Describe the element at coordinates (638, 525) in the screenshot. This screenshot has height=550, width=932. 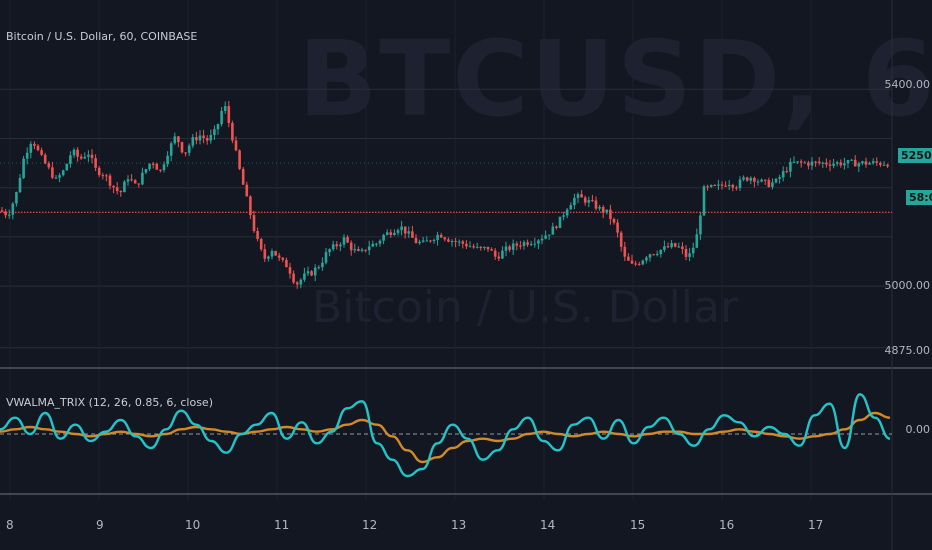
I see `x-tick-label: 15` at that location.